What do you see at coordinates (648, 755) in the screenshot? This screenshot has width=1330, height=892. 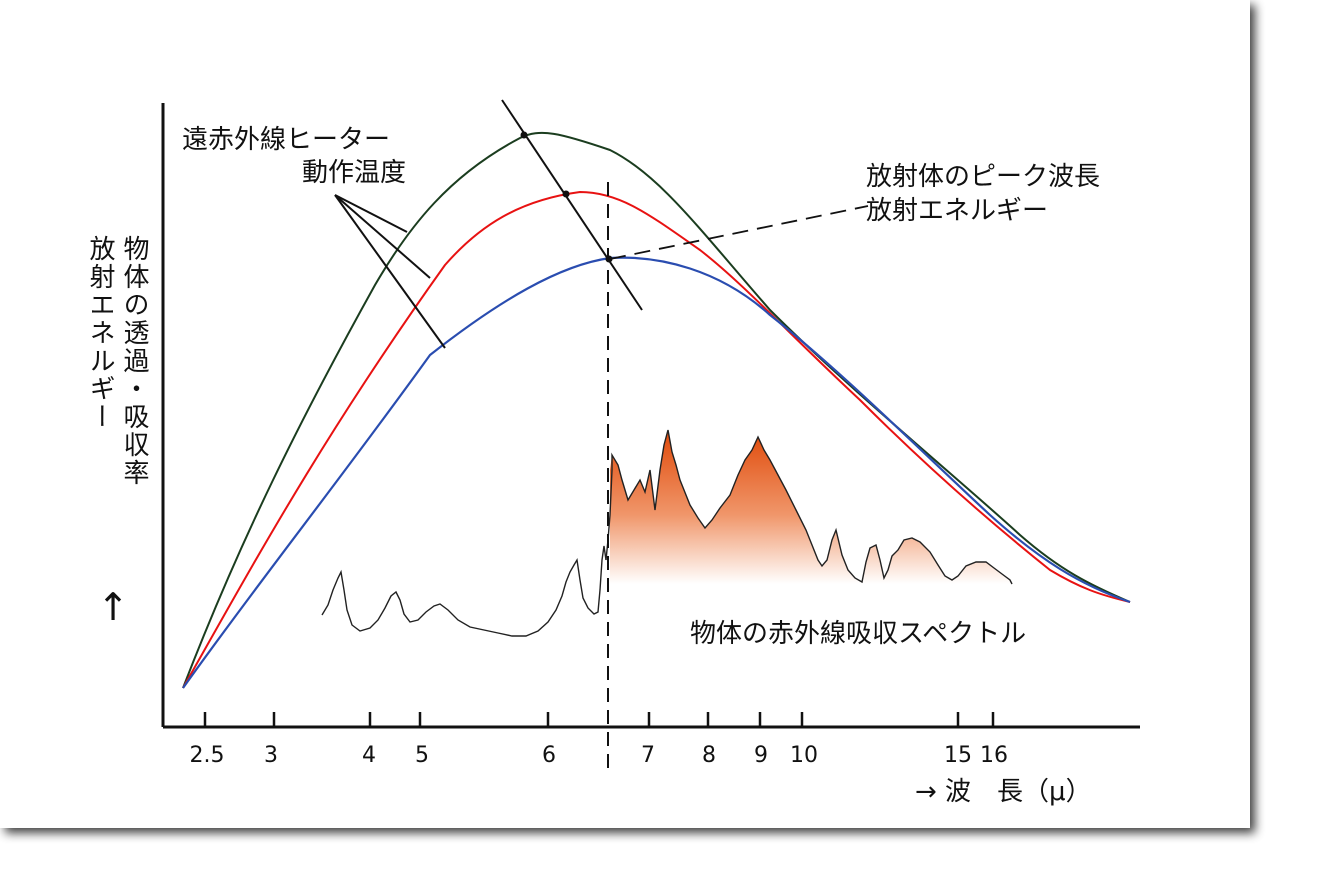 I see `x-tick-label: 7` at bounding box center [648, 755].